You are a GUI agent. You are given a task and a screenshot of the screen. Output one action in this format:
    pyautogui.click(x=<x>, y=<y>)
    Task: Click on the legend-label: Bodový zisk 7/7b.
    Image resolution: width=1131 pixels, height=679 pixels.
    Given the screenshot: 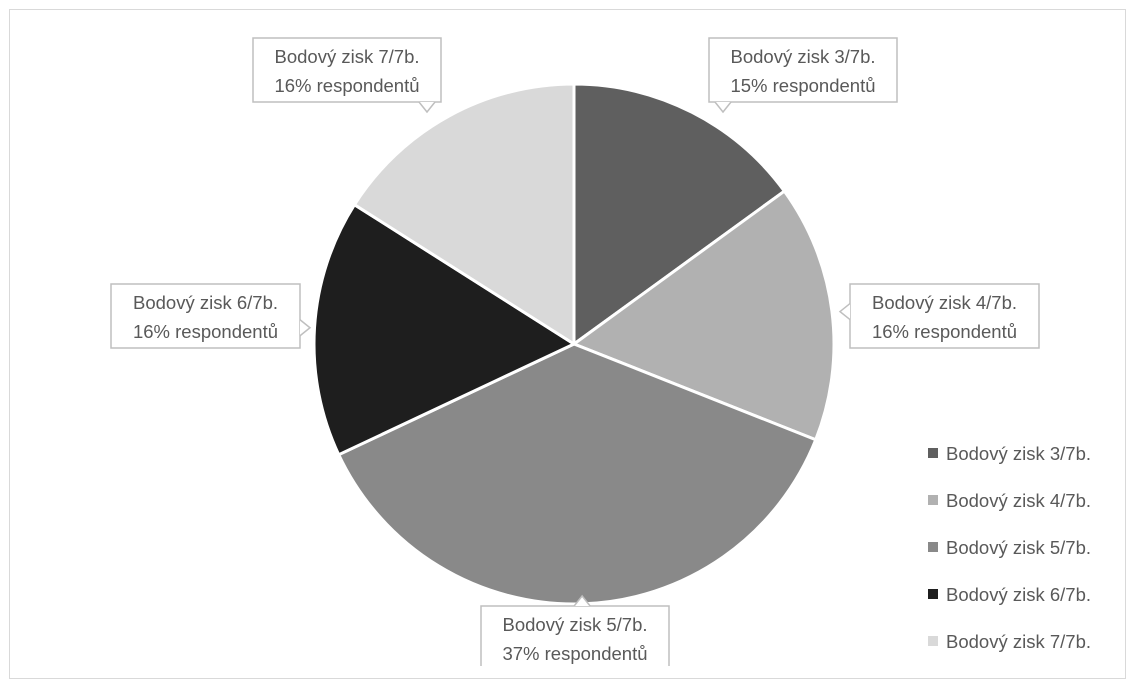 What is the action you would take?
    pyautogui.click(x=1018, y=641)
    